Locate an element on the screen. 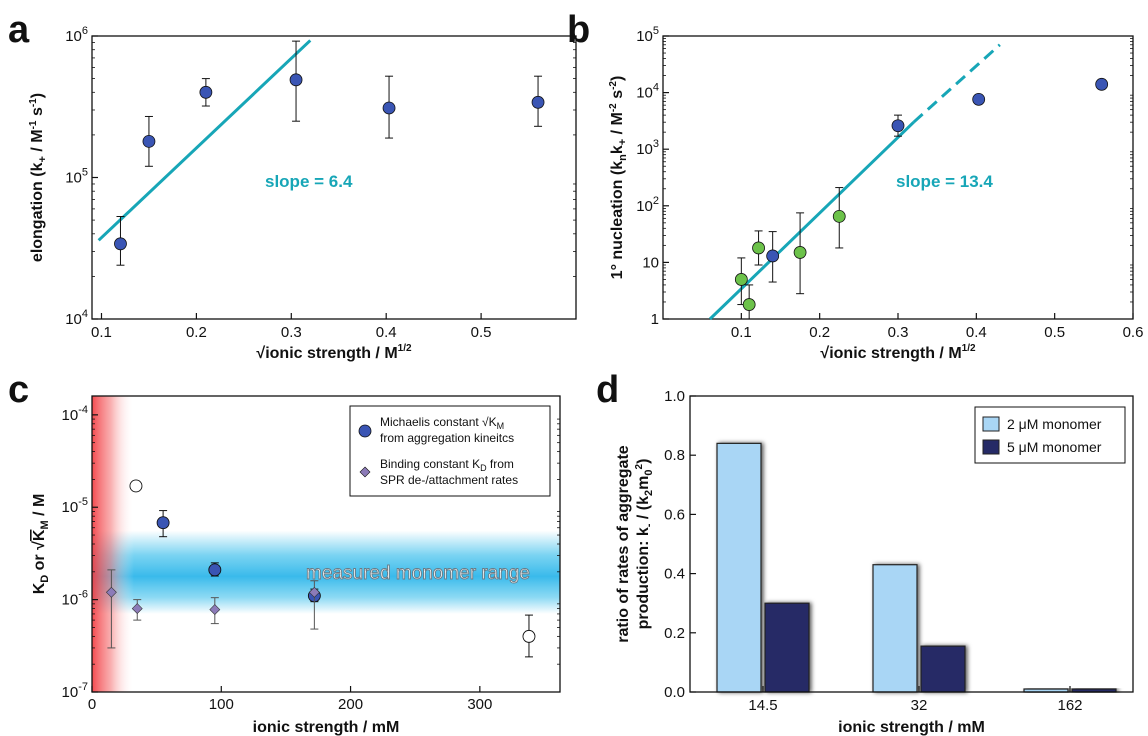 This screenshot has width=1148, height=736. x-tick-label: 200 is located at coordinates (350, 704).